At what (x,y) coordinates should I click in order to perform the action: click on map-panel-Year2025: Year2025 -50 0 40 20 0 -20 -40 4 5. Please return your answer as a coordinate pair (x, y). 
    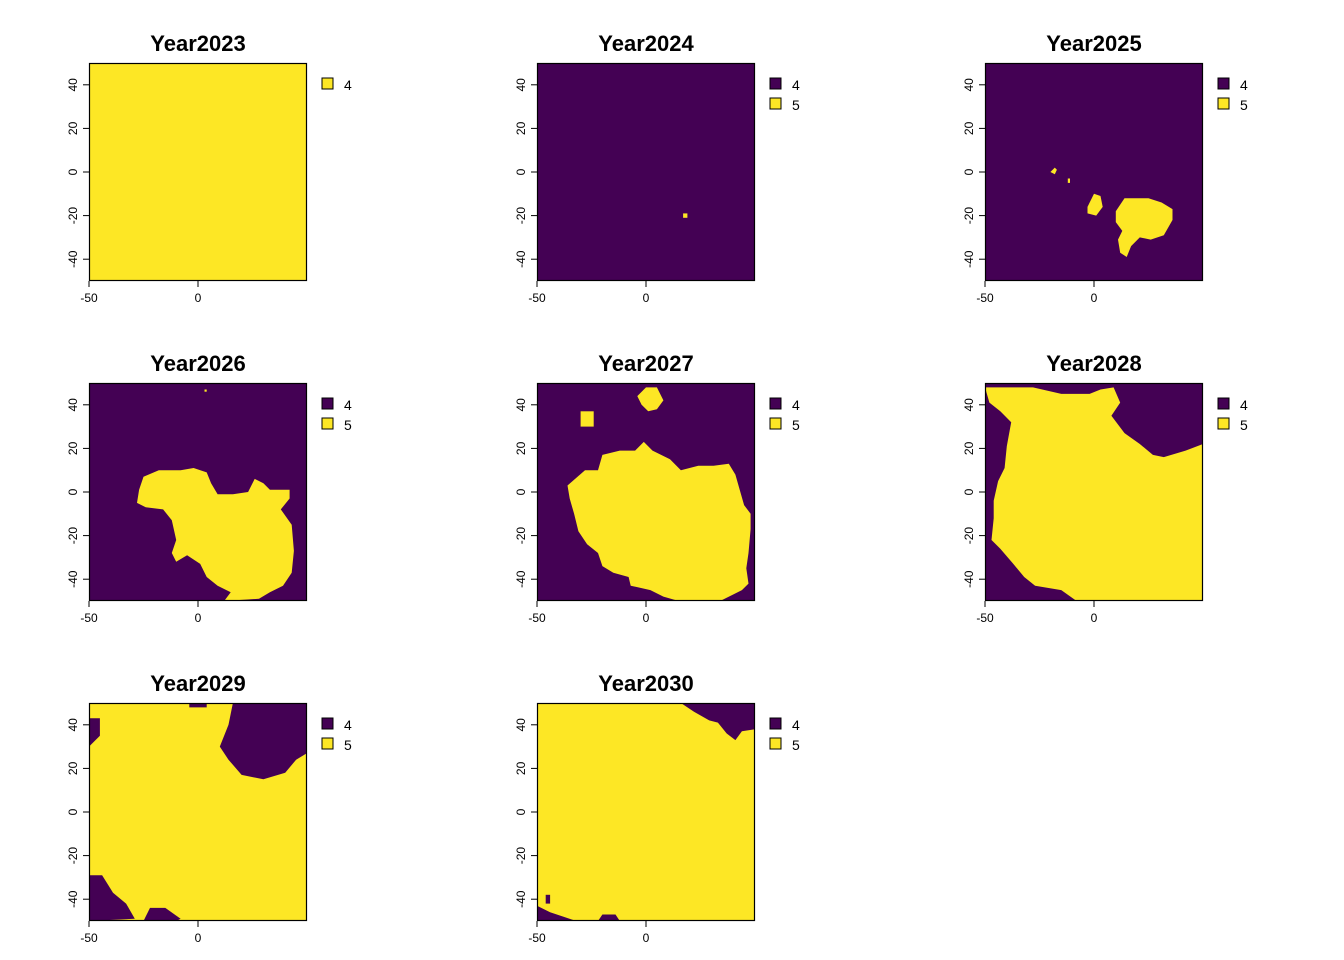
    Looking at the image, I should click on (1105, 168).